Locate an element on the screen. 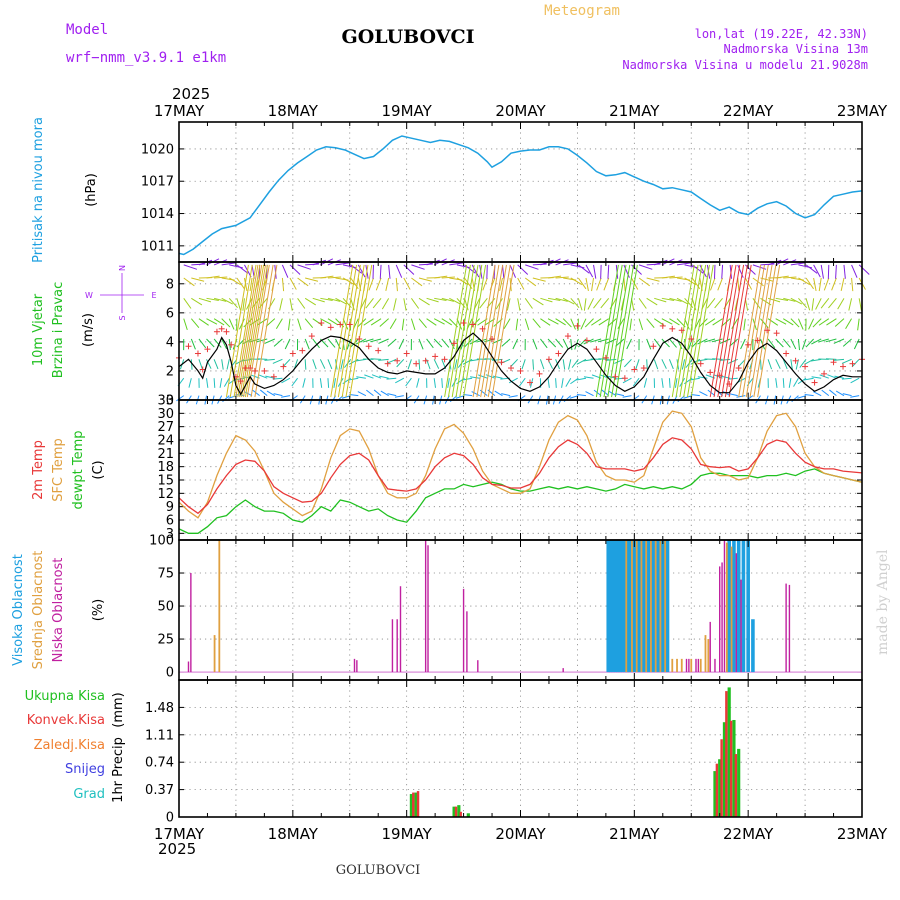  legend-convective-rain: Konvek.Kisa is located at coordinates (66, 720).